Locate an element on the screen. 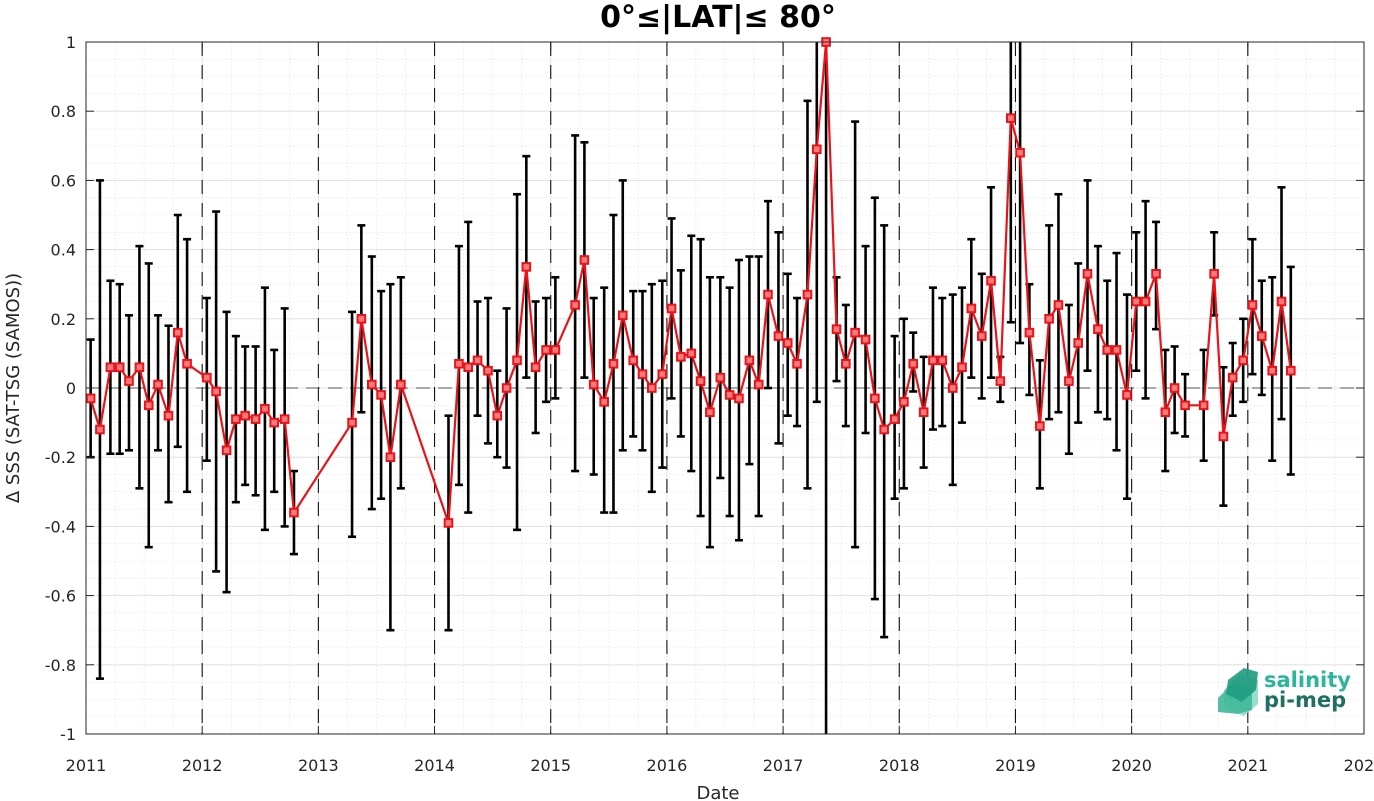  y-tick-label: 0.4 is located at coordinates (63, 250).